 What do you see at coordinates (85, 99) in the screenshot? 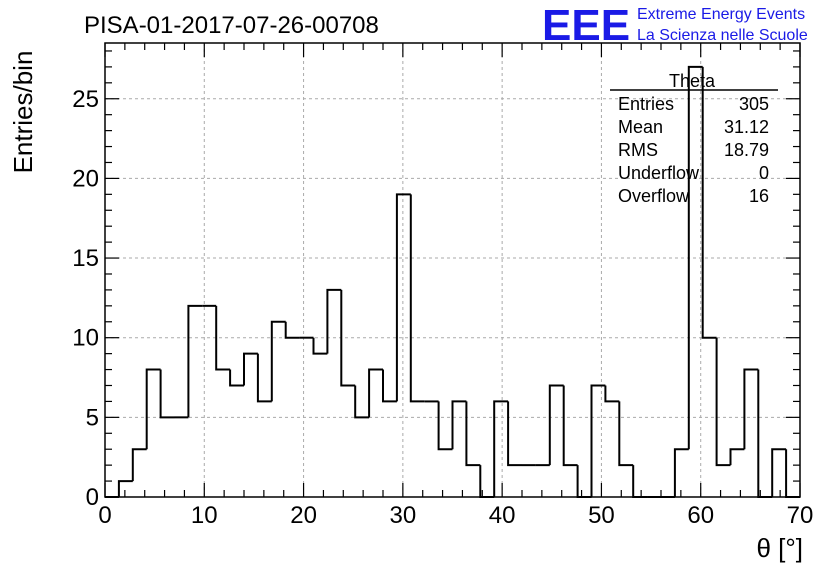
I see `y-tick-label: 25` at bounding box center [85, 99].